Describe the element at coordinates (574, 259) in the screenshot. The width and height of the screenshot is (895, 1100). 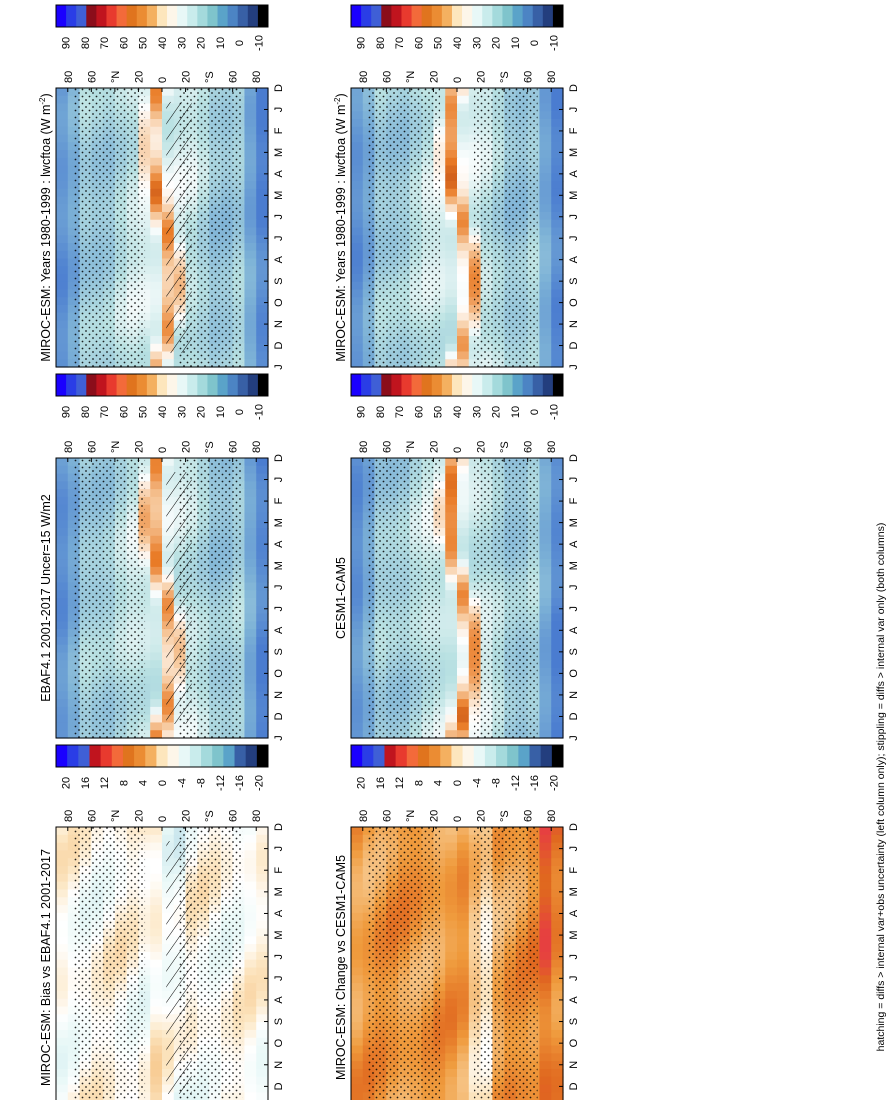
I see `month-tick-label: A` at that location.